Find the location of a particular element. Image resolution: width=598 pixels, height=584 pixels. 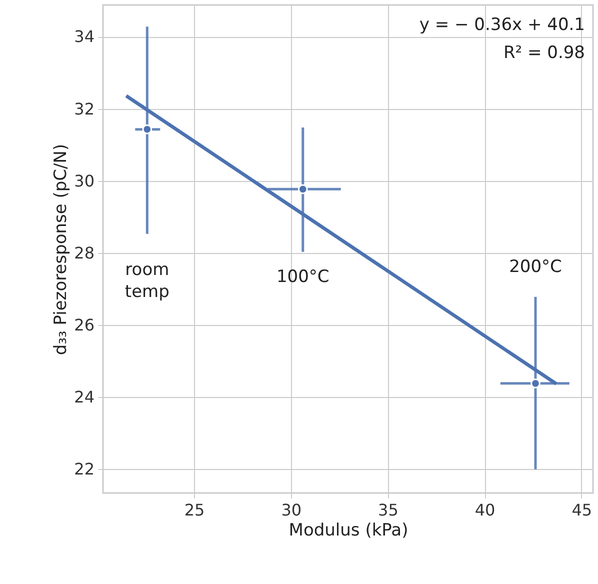

annotation: y = − 0.36x + 40.1 is located at coordinates (502, 25).